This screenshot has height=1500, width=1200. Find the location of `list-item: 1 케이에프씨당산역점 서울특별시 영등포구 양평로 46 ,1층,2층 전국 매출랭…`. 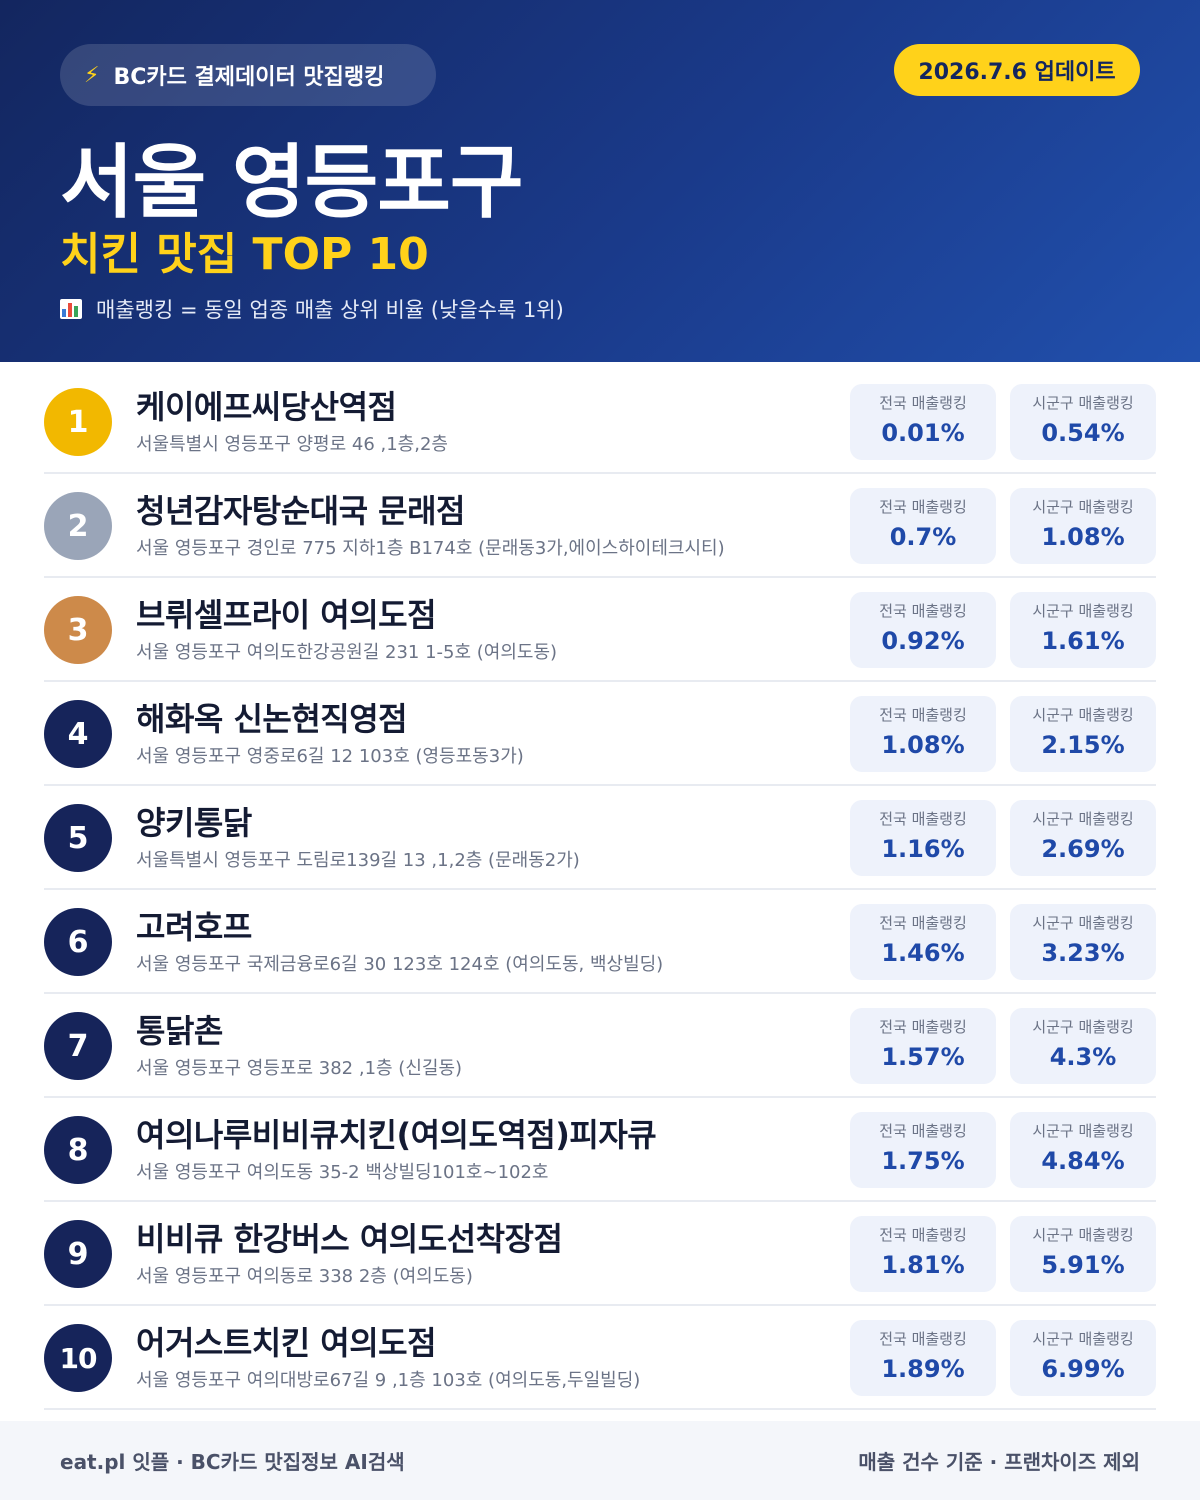

list-item: 1 케이에프씨당산역점 서울특별시 영등포구 양평로 46 ,1층,2층 전국 매출랭… is located at coordinates (600, 422).